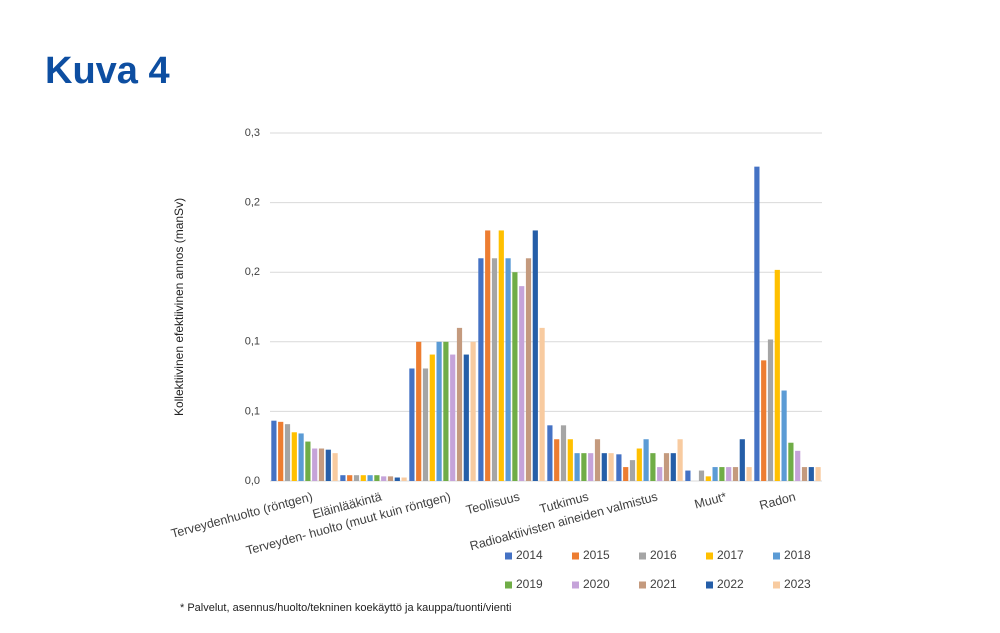  Describe the element at coordinates (492, 504) in the screenshot. I see `x-tick-label: Teollisuus` at that location.